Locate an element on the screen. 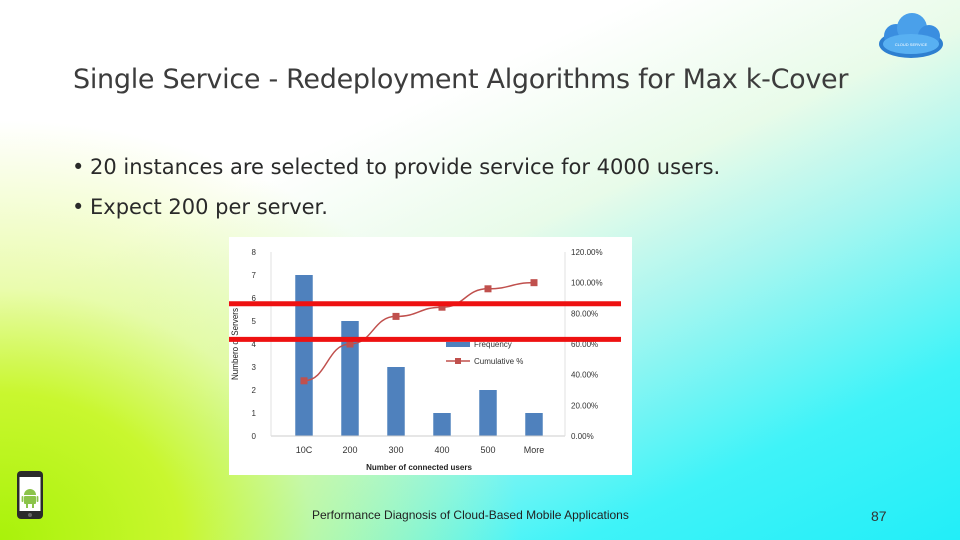  y-left-tick-label: 7 is located at coordinates (254, 275).